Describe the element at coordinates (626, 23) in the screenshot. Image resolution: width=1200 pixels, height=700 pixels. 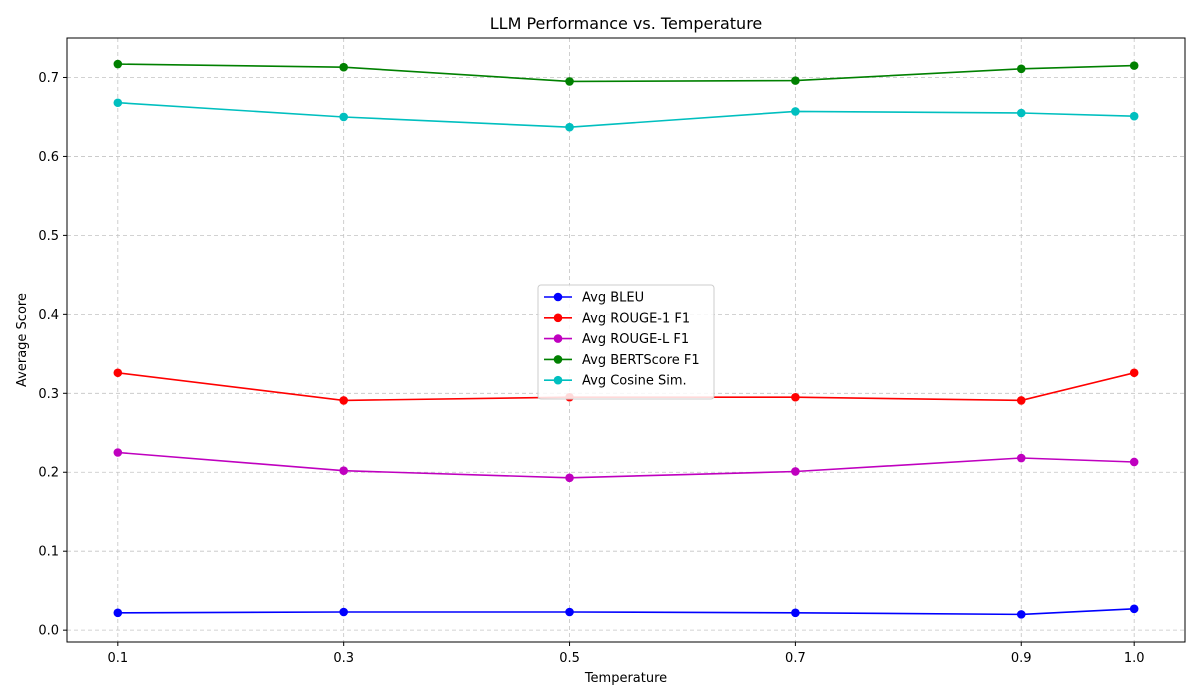
I see `chart-title: LLM Performance vs. Temperature` at that location.